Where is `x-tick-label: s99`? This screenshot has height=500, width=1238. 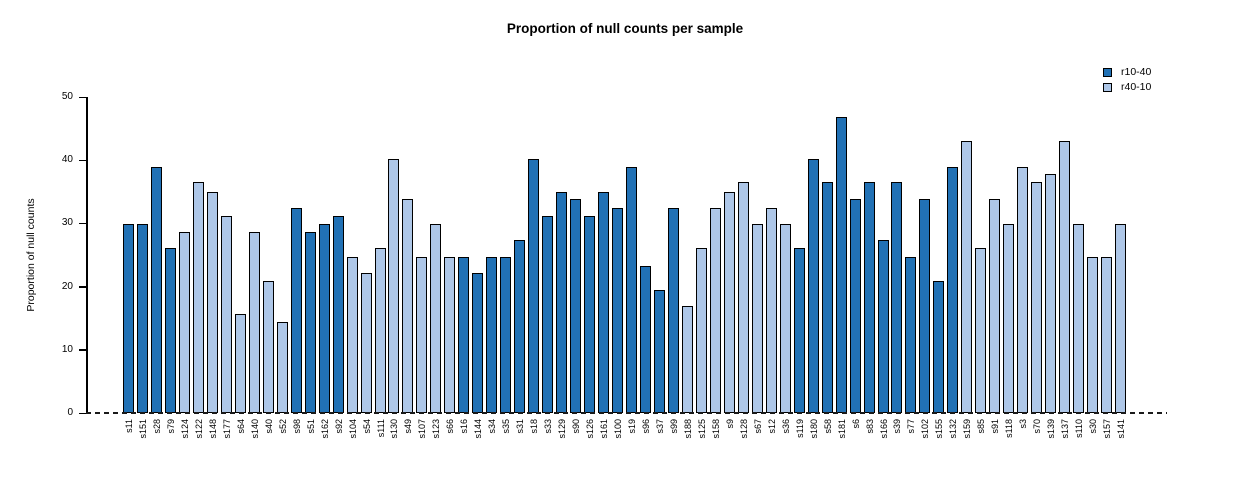
x-tick-label: s99 is located at coordinates (673, 426).